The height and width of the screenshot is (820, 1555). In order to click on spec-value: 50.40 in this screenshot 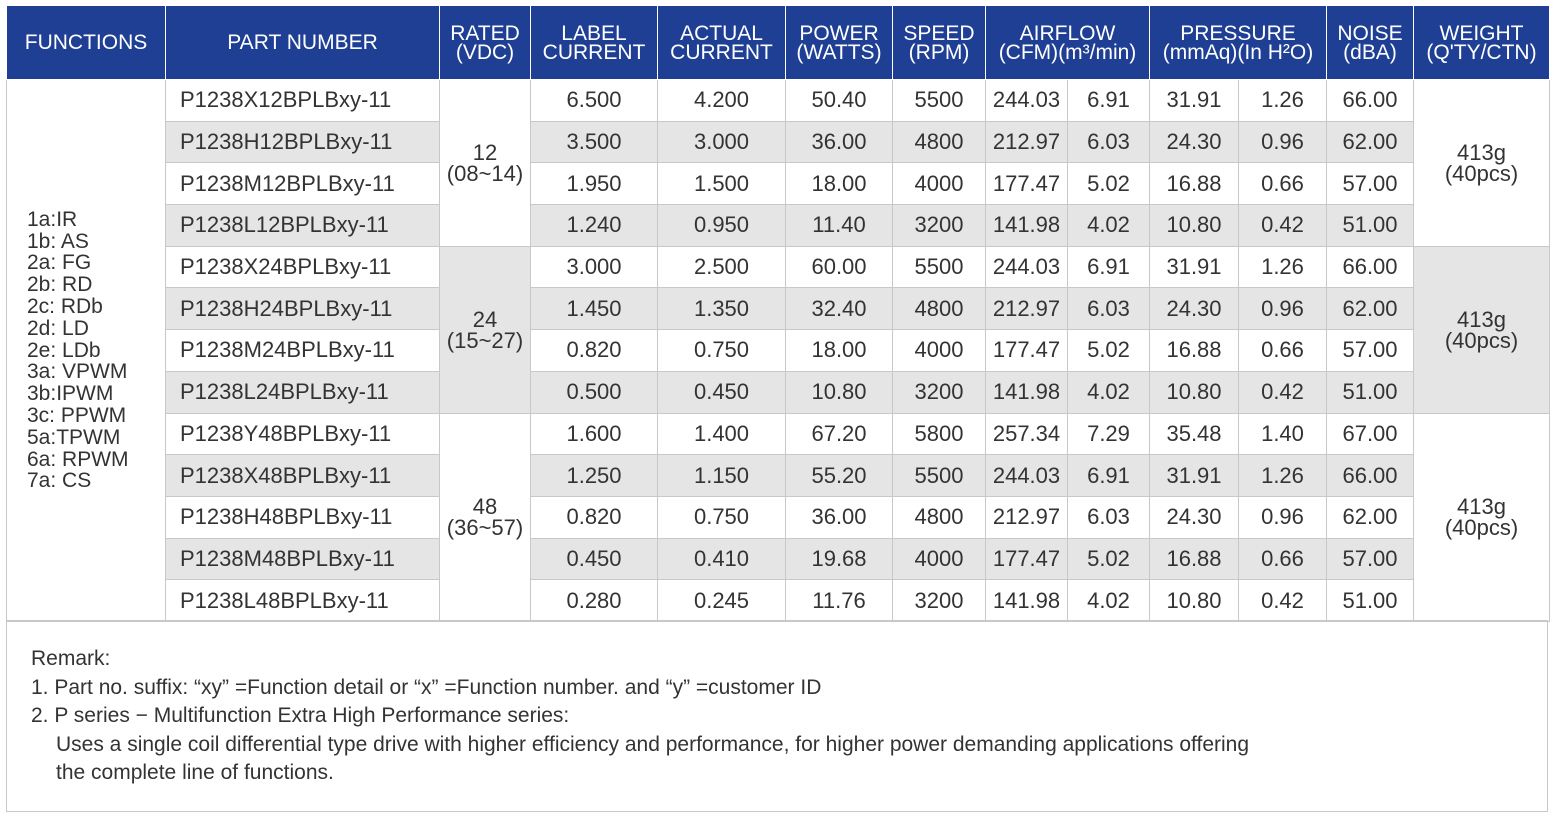, I will do `click(839, 100)`.